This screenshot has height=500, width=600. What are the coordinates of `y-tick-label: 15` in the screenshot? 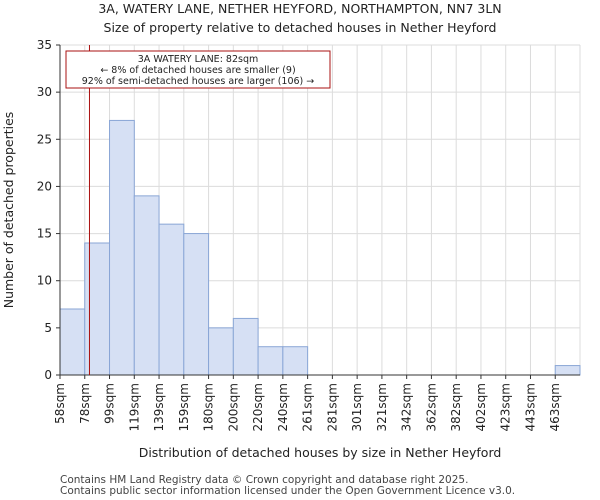 It's located at (44, 234).